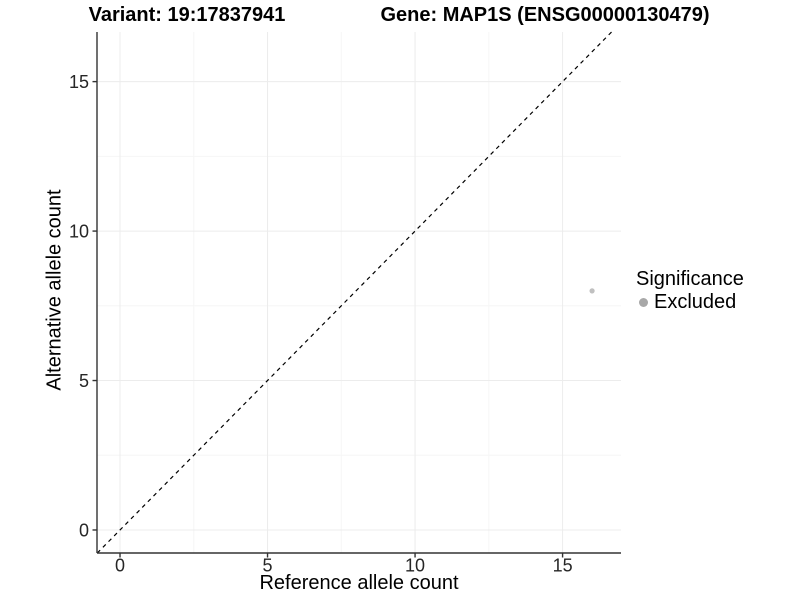  Describe the element at coordinates (643, 302) in the screenshot. I see `legend-point-icon` at that location.